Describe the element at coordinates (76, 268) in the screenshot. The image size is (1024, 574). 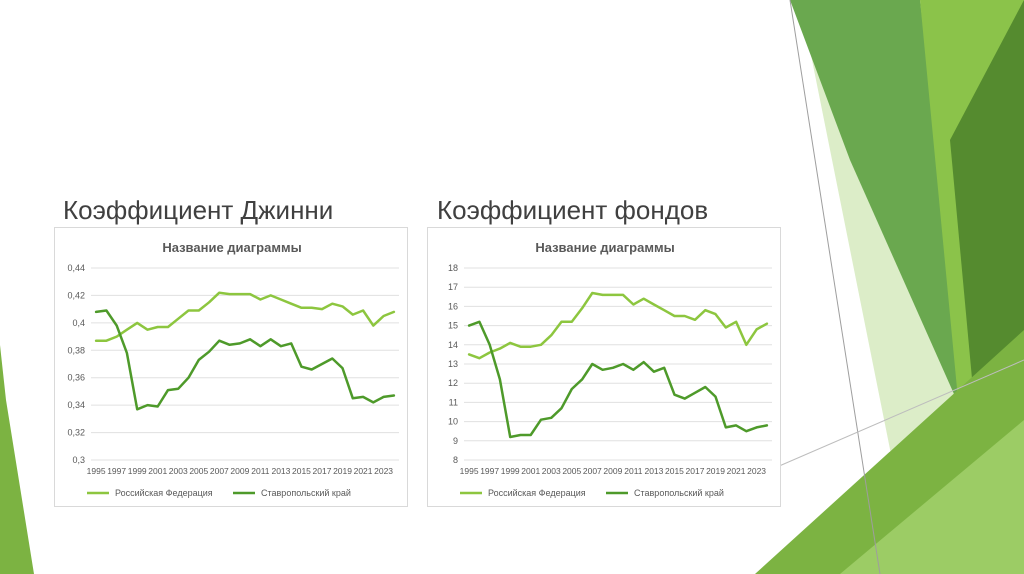
I see `y-tick-label: 0,44` at that location.